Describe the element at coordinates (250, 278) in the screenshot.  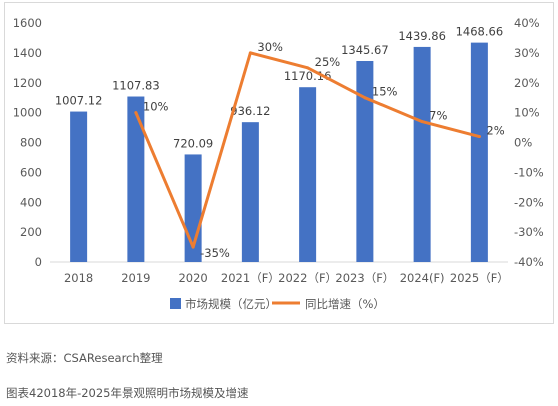
I see `x-tick-label: 2021（F）` at that location.